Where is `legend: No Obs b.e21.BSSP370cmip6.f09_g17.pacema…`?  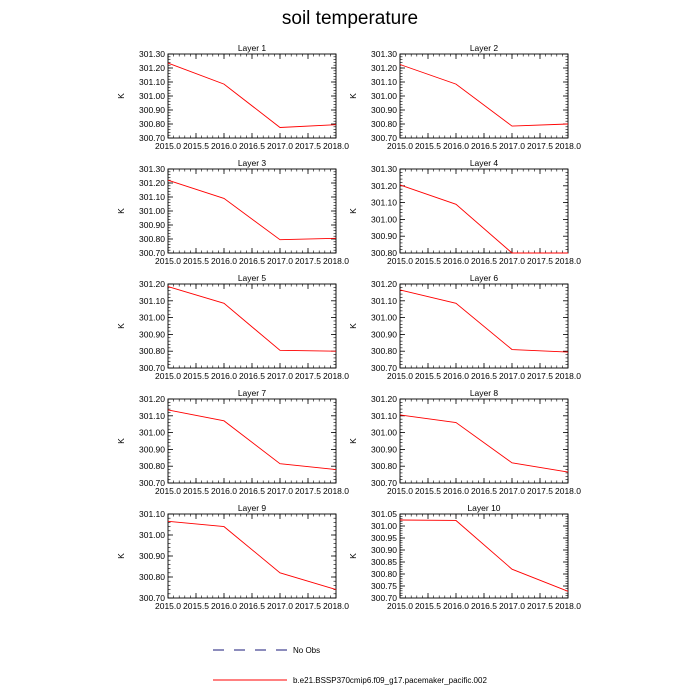 legend: No Obs b.e21.BSSP370cmip6.f09_g17.pacema… is located at coordinates (350, 665).